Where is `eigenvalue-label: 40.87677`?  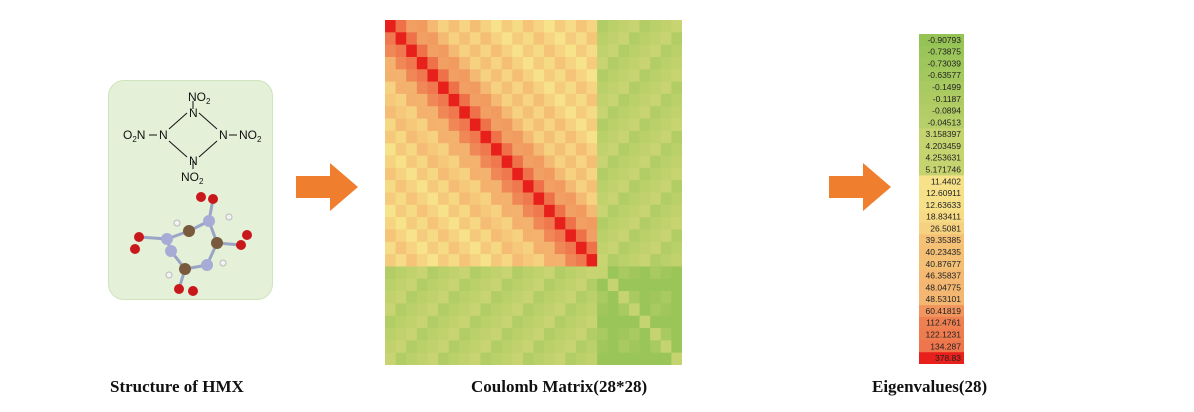
eigenvalue-label: 40.87677 is located at coordinates (944, 264).